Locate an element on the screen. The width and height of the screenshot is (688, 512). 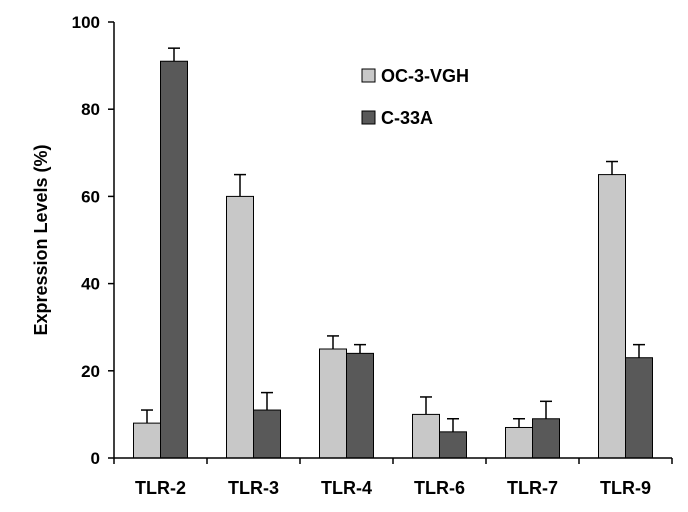
y-tick-label: 0 is located at coordinates (95, 458).